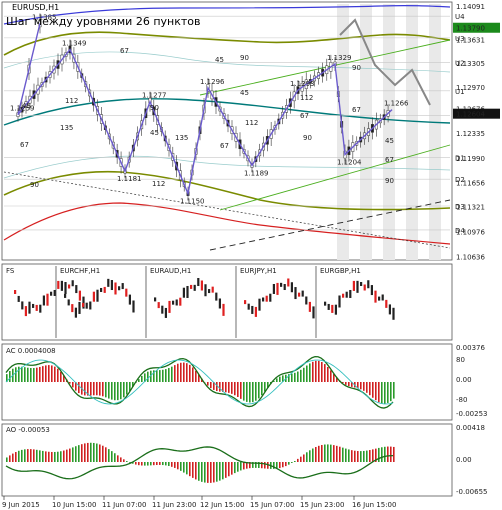  Describe the element at coordinates (460, 180) in the screenshot. I see `level-label: D2` at that location.